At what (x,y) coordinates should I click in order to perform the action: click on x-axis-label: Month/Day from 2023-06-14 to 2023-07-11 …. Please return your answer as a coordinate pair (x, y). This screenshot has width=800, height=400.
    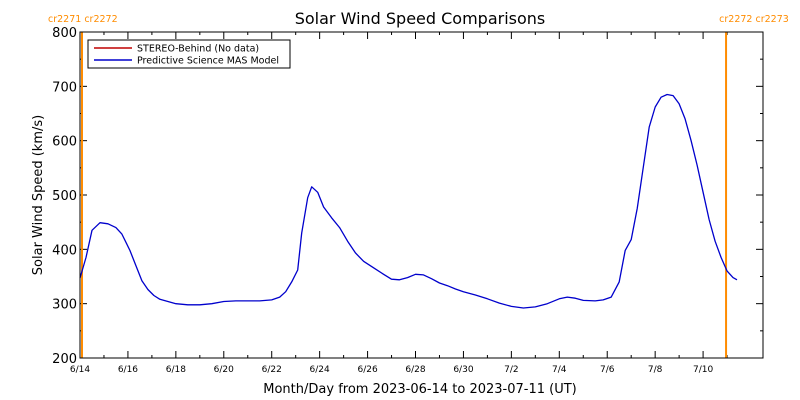
    Looking at the image, I should click on (419, 389).